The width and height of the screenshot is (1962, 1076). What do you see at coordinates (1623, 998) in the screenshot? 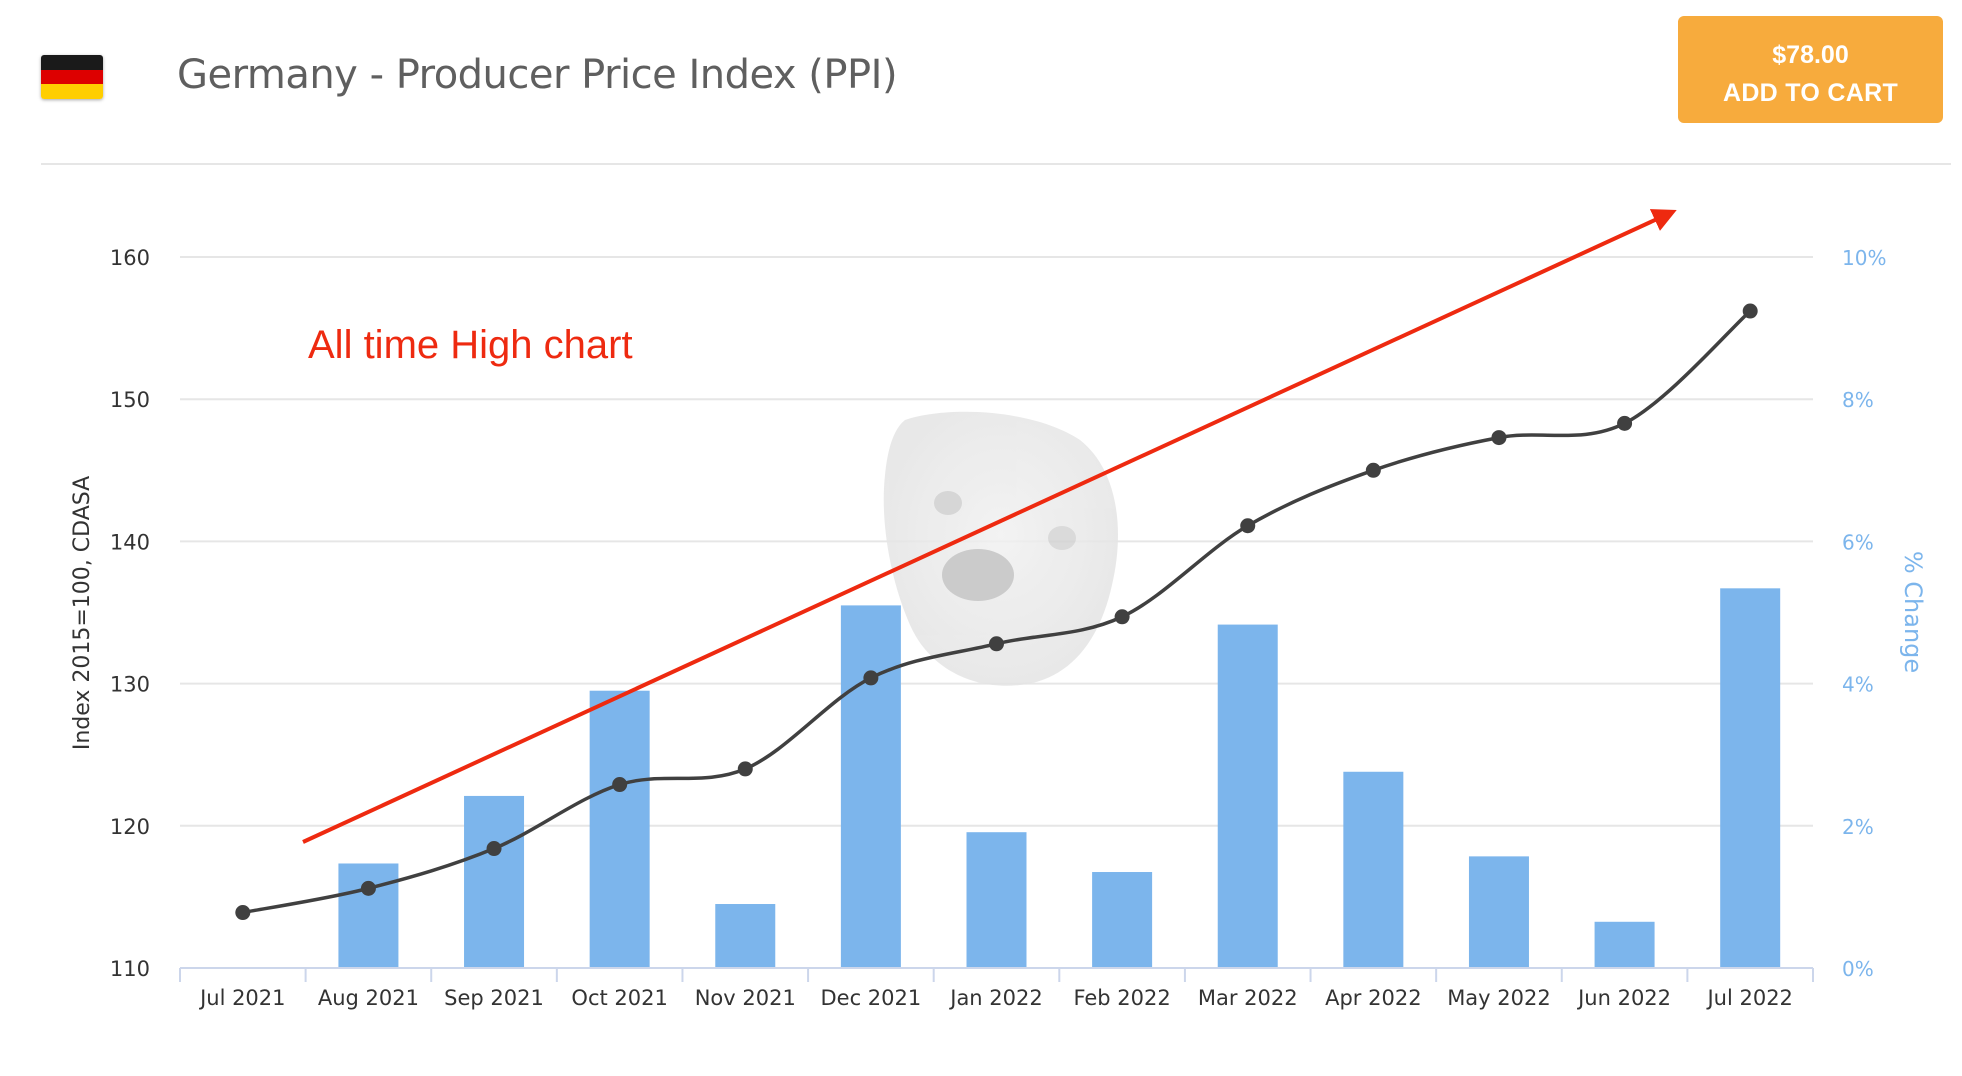
I see `x-tick-label: Jun 2022` at bounding box center [1623, 998].